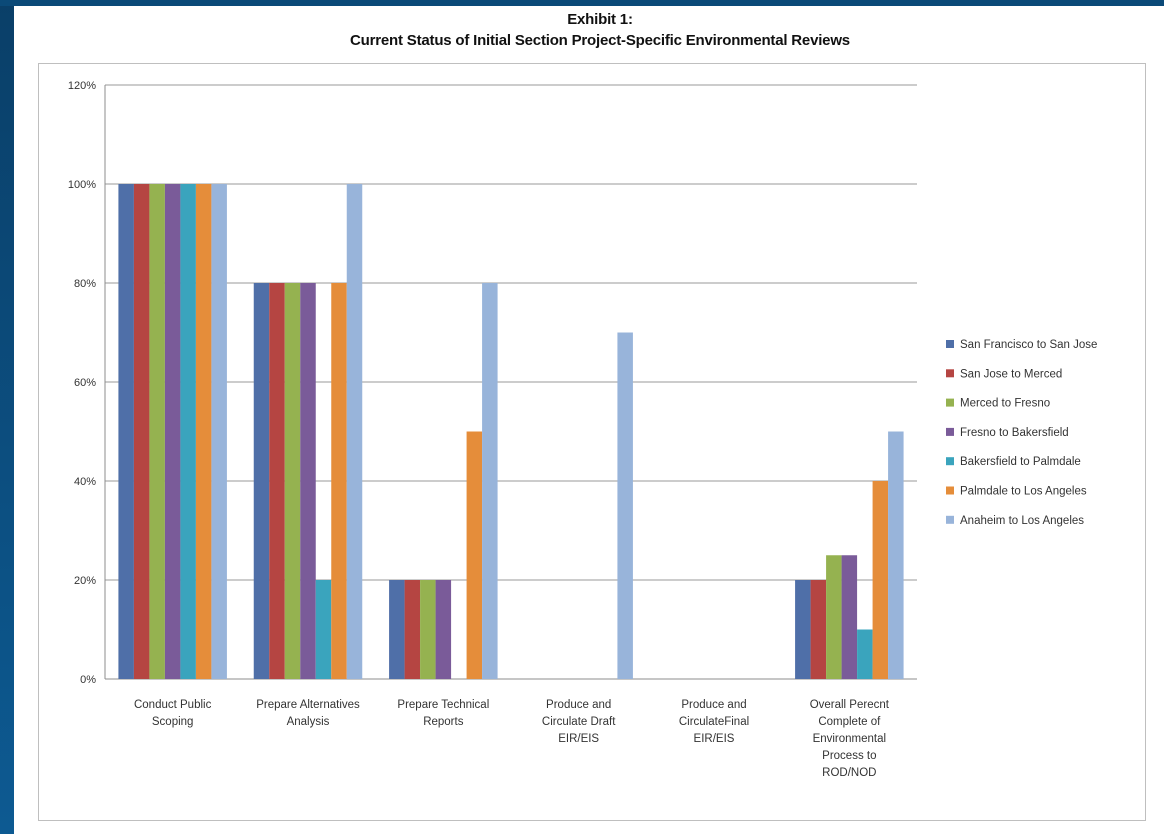 The image size is (1164, 834). Describe the element at coordinates (308, 713) in the screenshot. I see `x-category-label: Prepare Alternatives Analysis` at that location.